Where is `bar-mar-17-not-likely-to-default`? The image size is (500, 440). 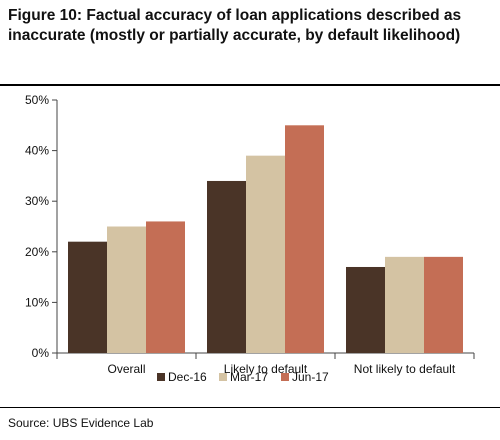
bar-mar-17-not-likely-to-default is located at coordinates (404, 304).